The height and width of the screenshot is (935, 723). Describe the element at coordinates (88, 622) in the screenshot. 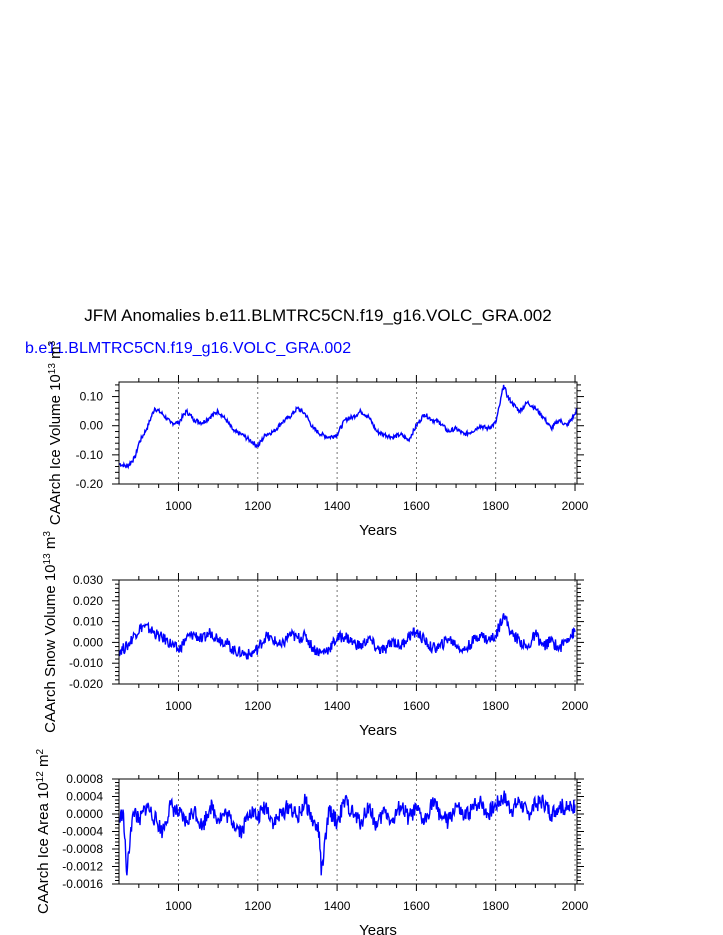

I see `y-tick-label: 0.010` at that location.